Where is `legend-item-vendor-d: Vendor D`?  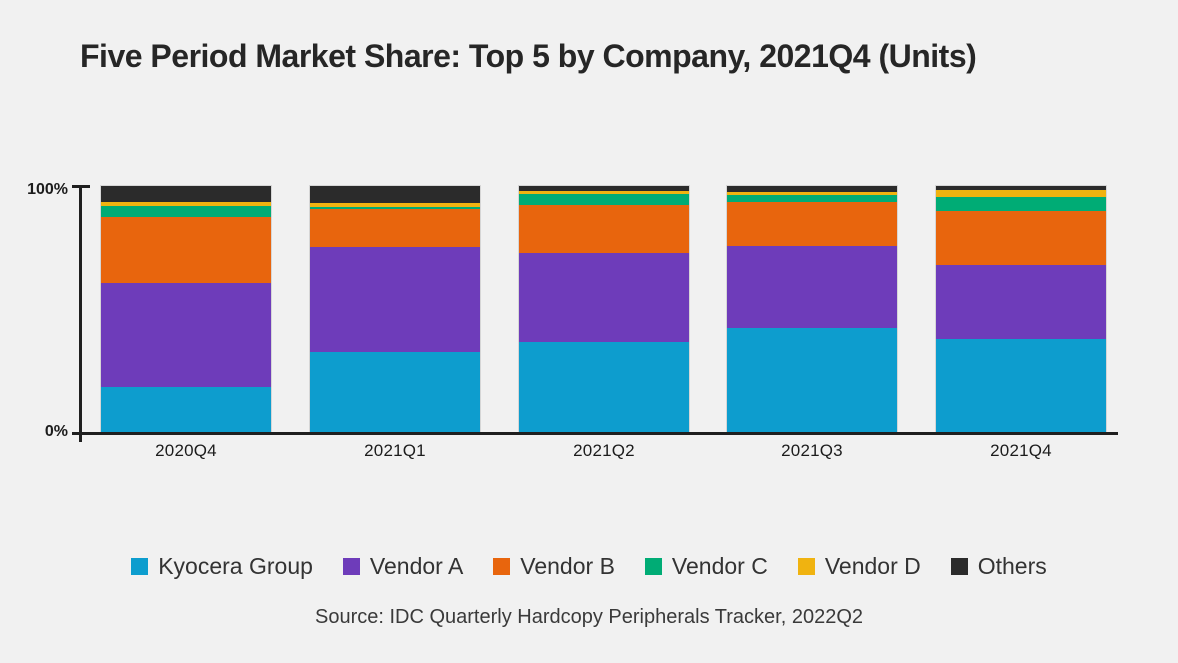
legend-item-vendor-d: Vendor D is located at coordinates (859, 566).